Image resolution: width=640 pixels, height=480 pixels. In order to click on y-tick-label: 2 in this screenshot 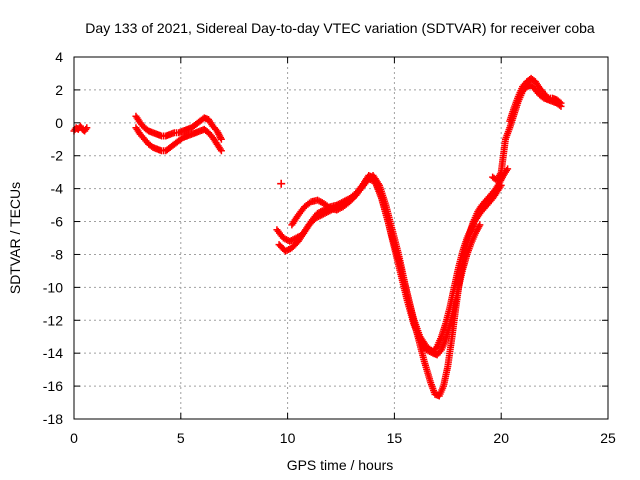, I will do `click(59, 90)`.